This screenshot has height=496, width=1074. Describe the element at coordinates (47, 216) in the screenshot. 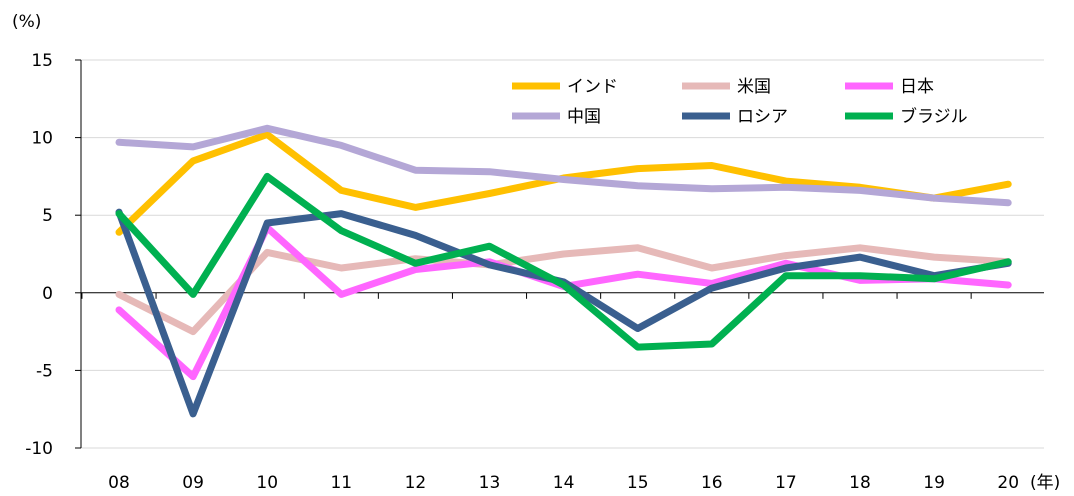

I see `y-tick-label: 5` at that location.